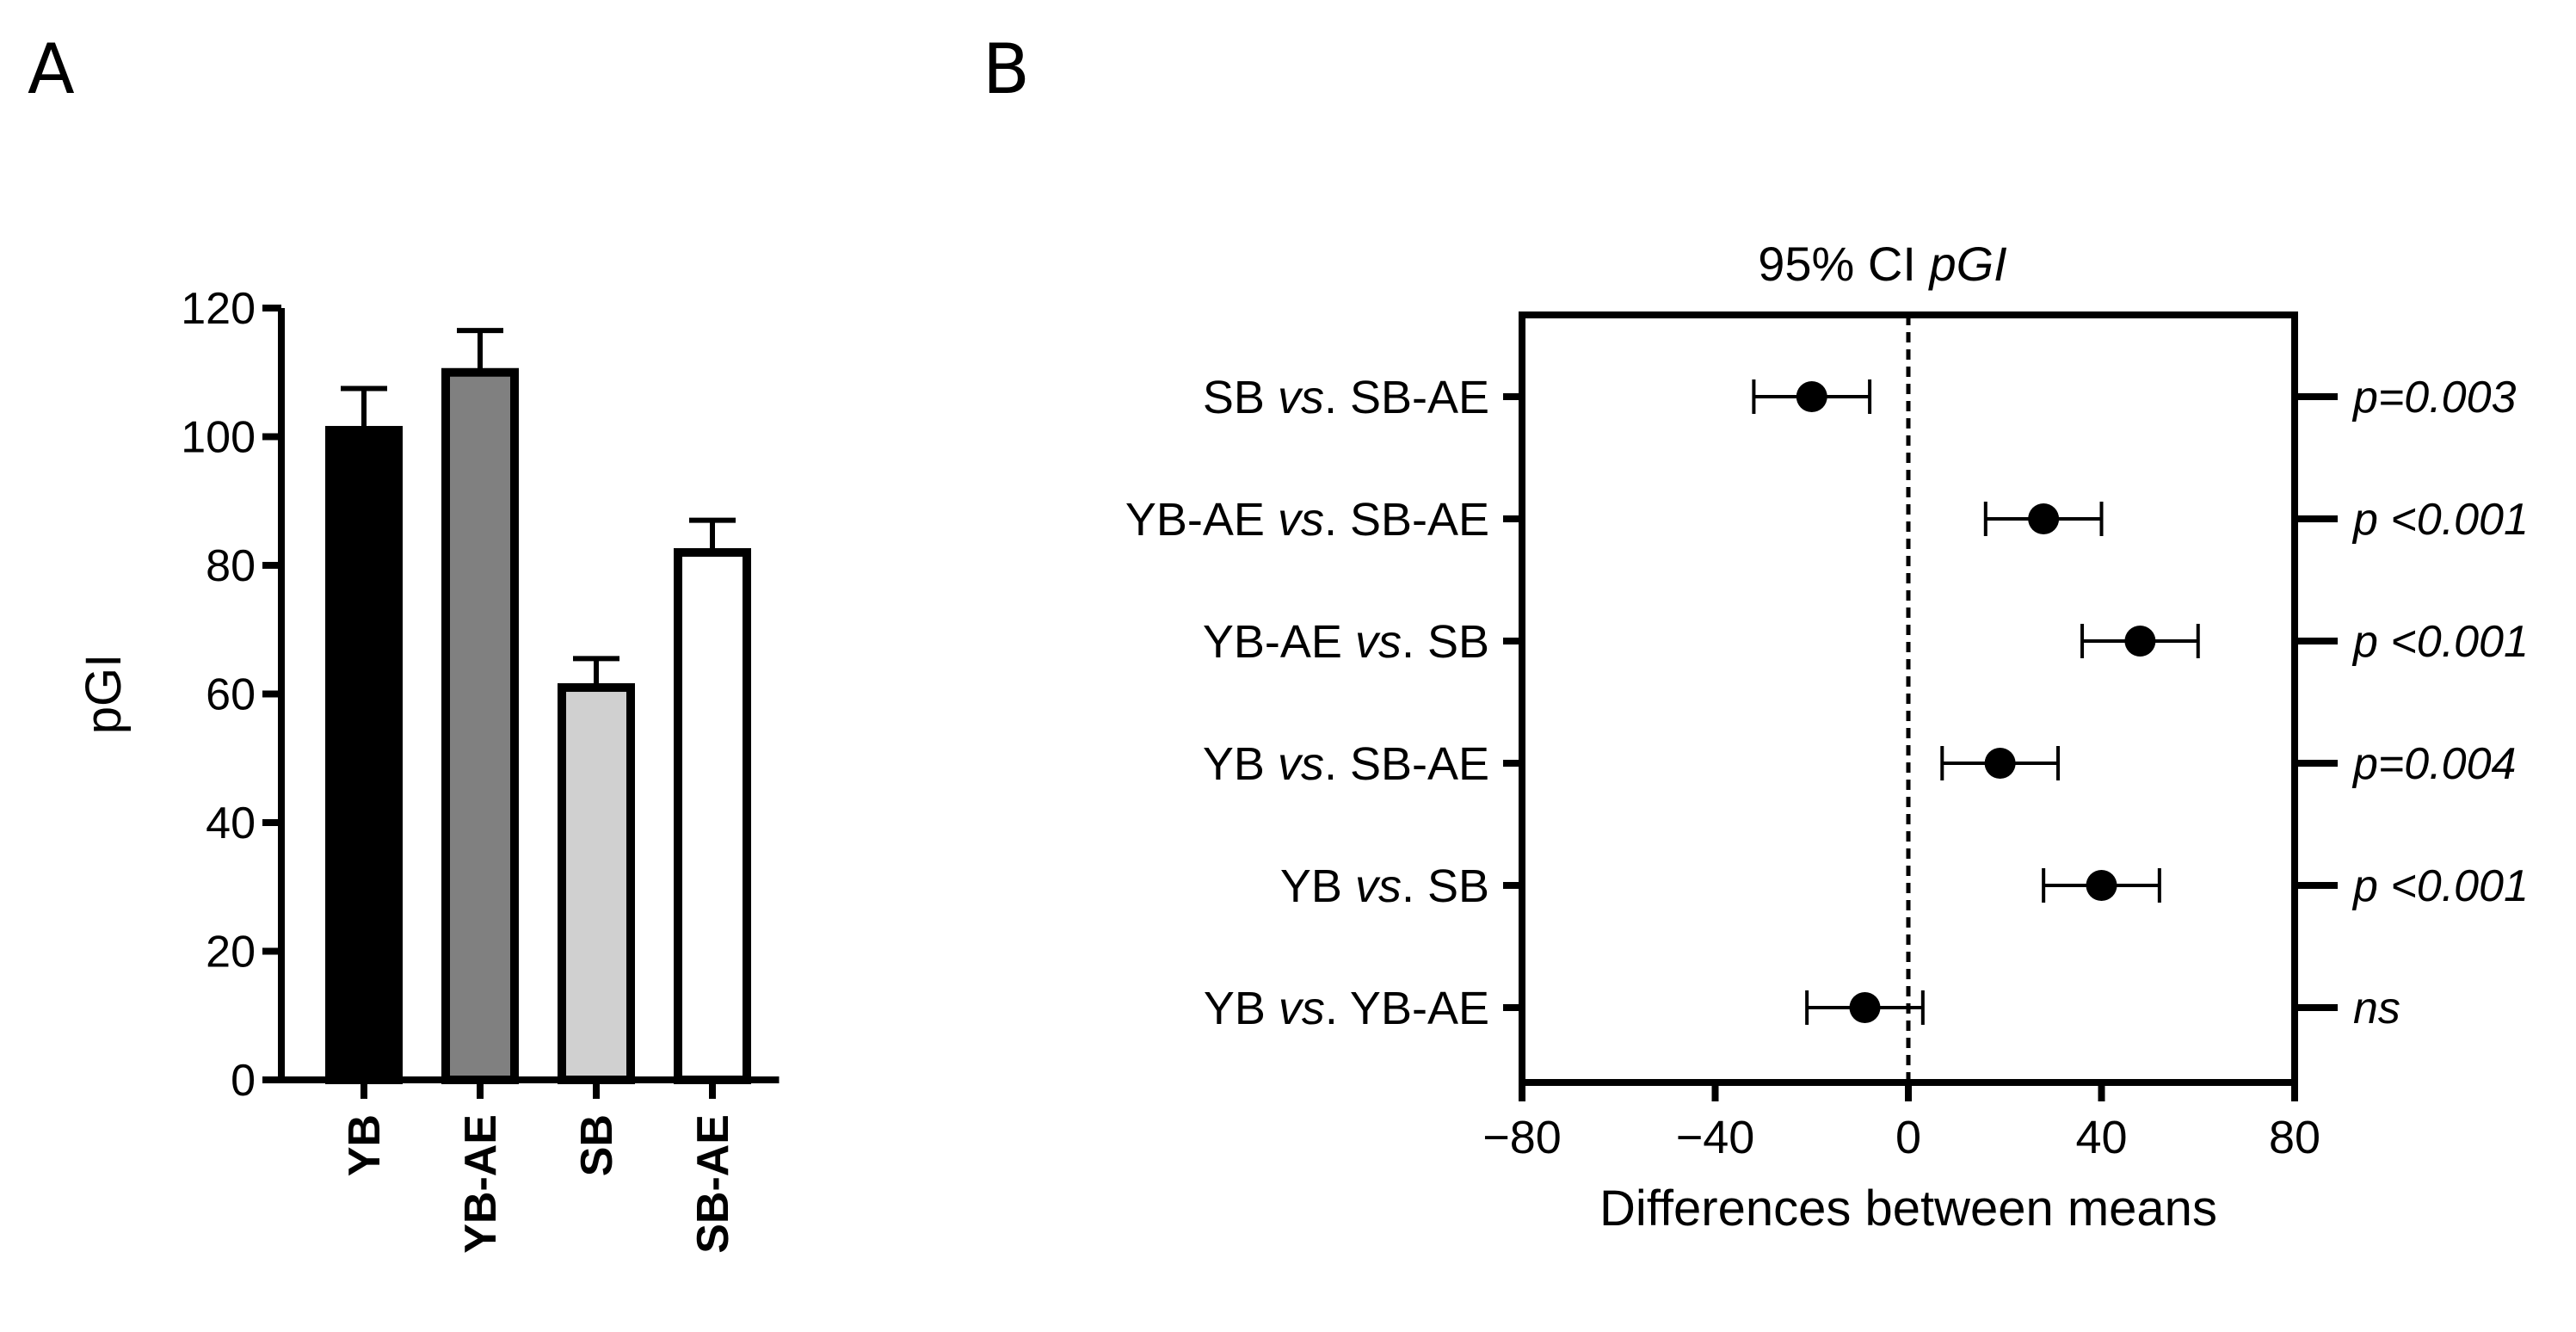 This screenshot has height=1332, width=2576. I want to click on comparison-label: YB vs. YB-AE, so click(1347, 1008).